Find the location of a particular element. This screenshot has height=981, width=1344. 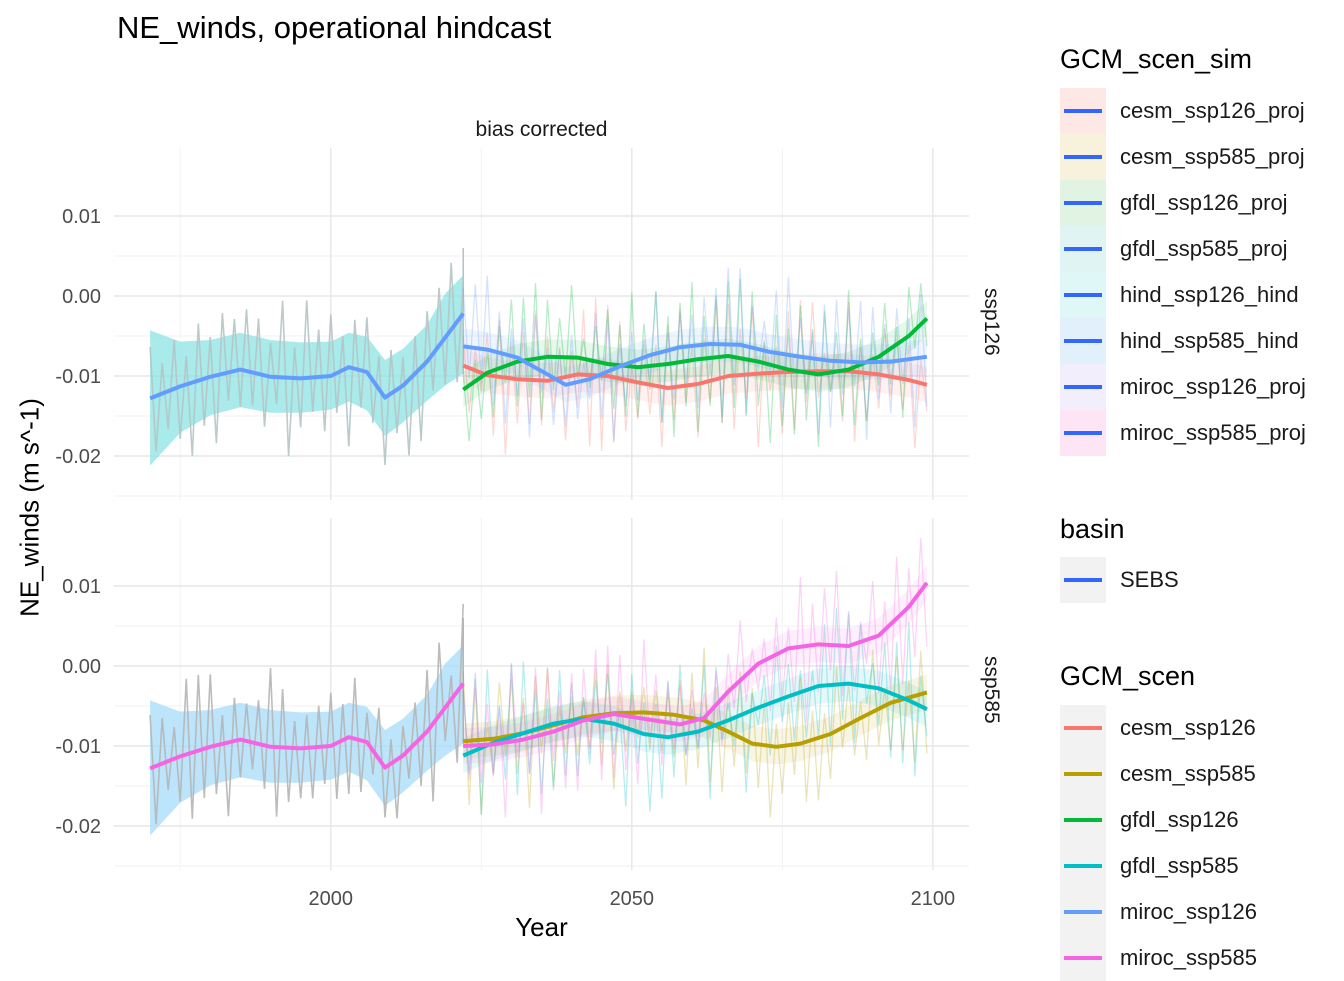

legend-scen-item: gfdl_ssp126 is located at coordinates (1149, 820).